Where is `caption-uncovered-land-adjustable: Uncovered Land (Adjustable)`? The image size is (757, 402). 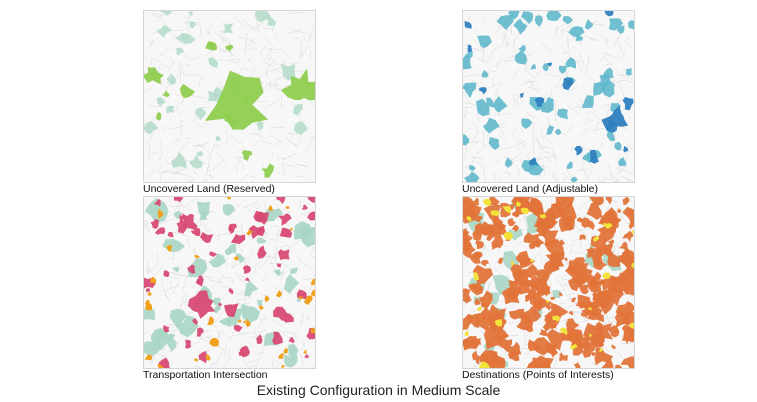 caption-uncovered-land-adjustable: Uncovered Land (Adjustable) is located at coordinates (530, 189).